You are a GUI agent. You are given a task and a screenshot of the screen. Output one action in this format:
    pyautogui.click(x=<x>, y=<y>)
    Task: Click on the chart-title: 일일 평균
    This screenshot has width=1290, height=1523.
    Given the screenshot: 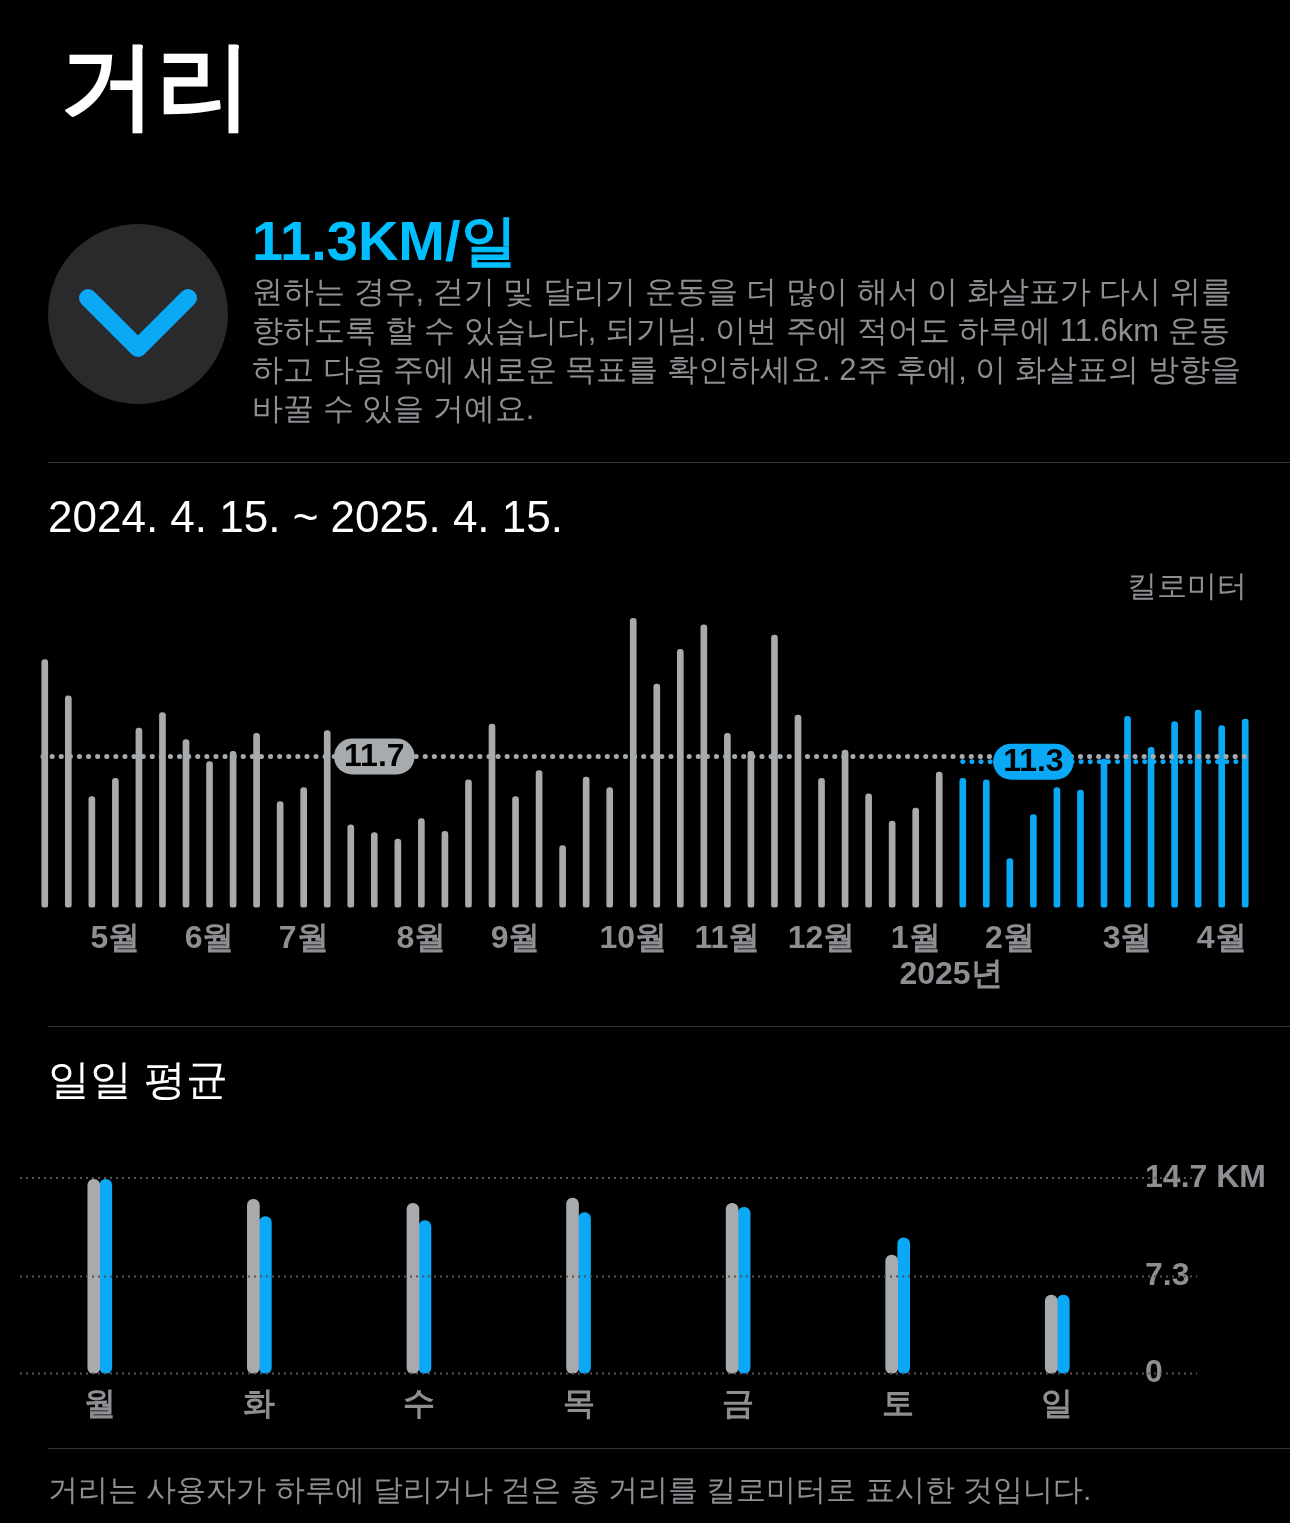 What is the action you would take?
    pyautogui.click(x=138, y=1080)
    